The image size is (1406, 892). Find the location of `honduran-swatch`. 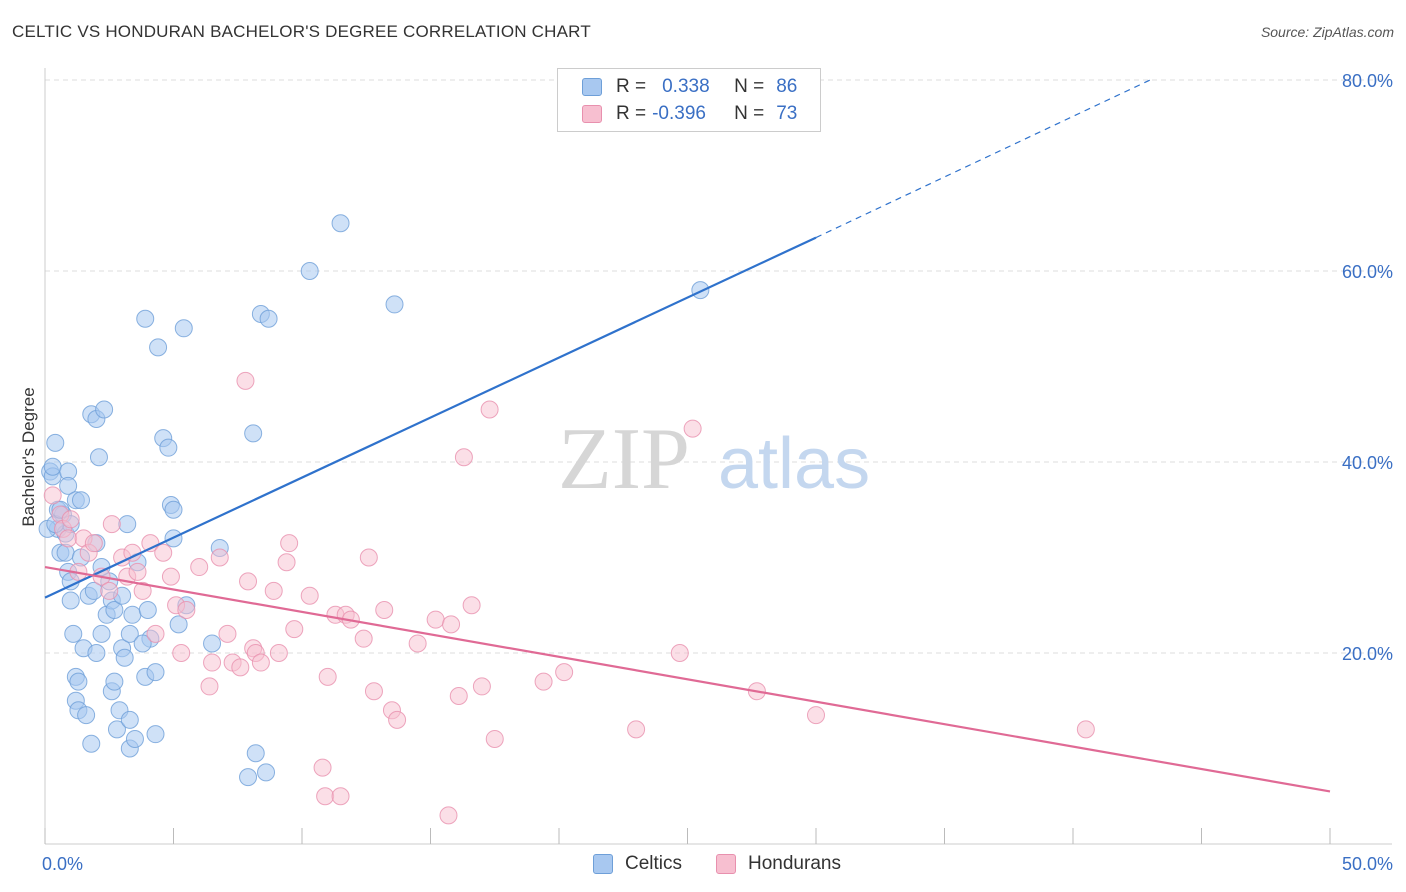

honduran-swatch is located at coordinates (726, 864).